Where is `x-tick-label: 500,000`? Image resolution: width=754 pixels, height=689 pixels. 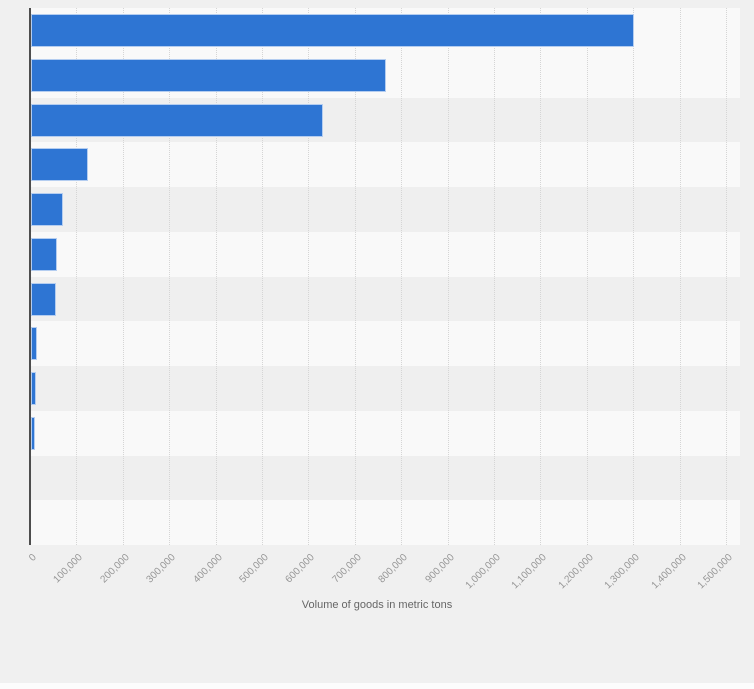 x-tick-label: 500,000 is located at coordinates (254, 569).